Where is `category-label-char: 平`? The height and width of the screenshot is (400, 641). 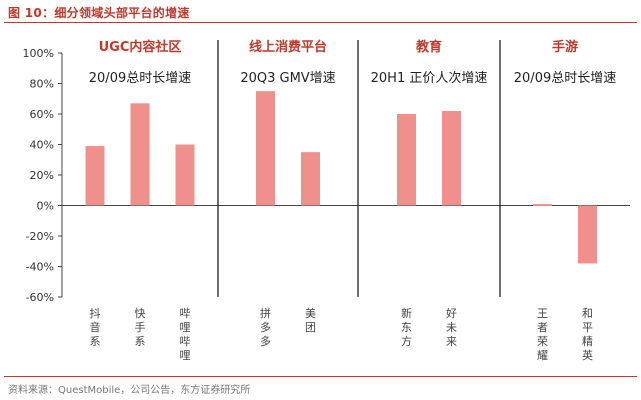 category-label-char: 平 is located at coordinates (587, 327).